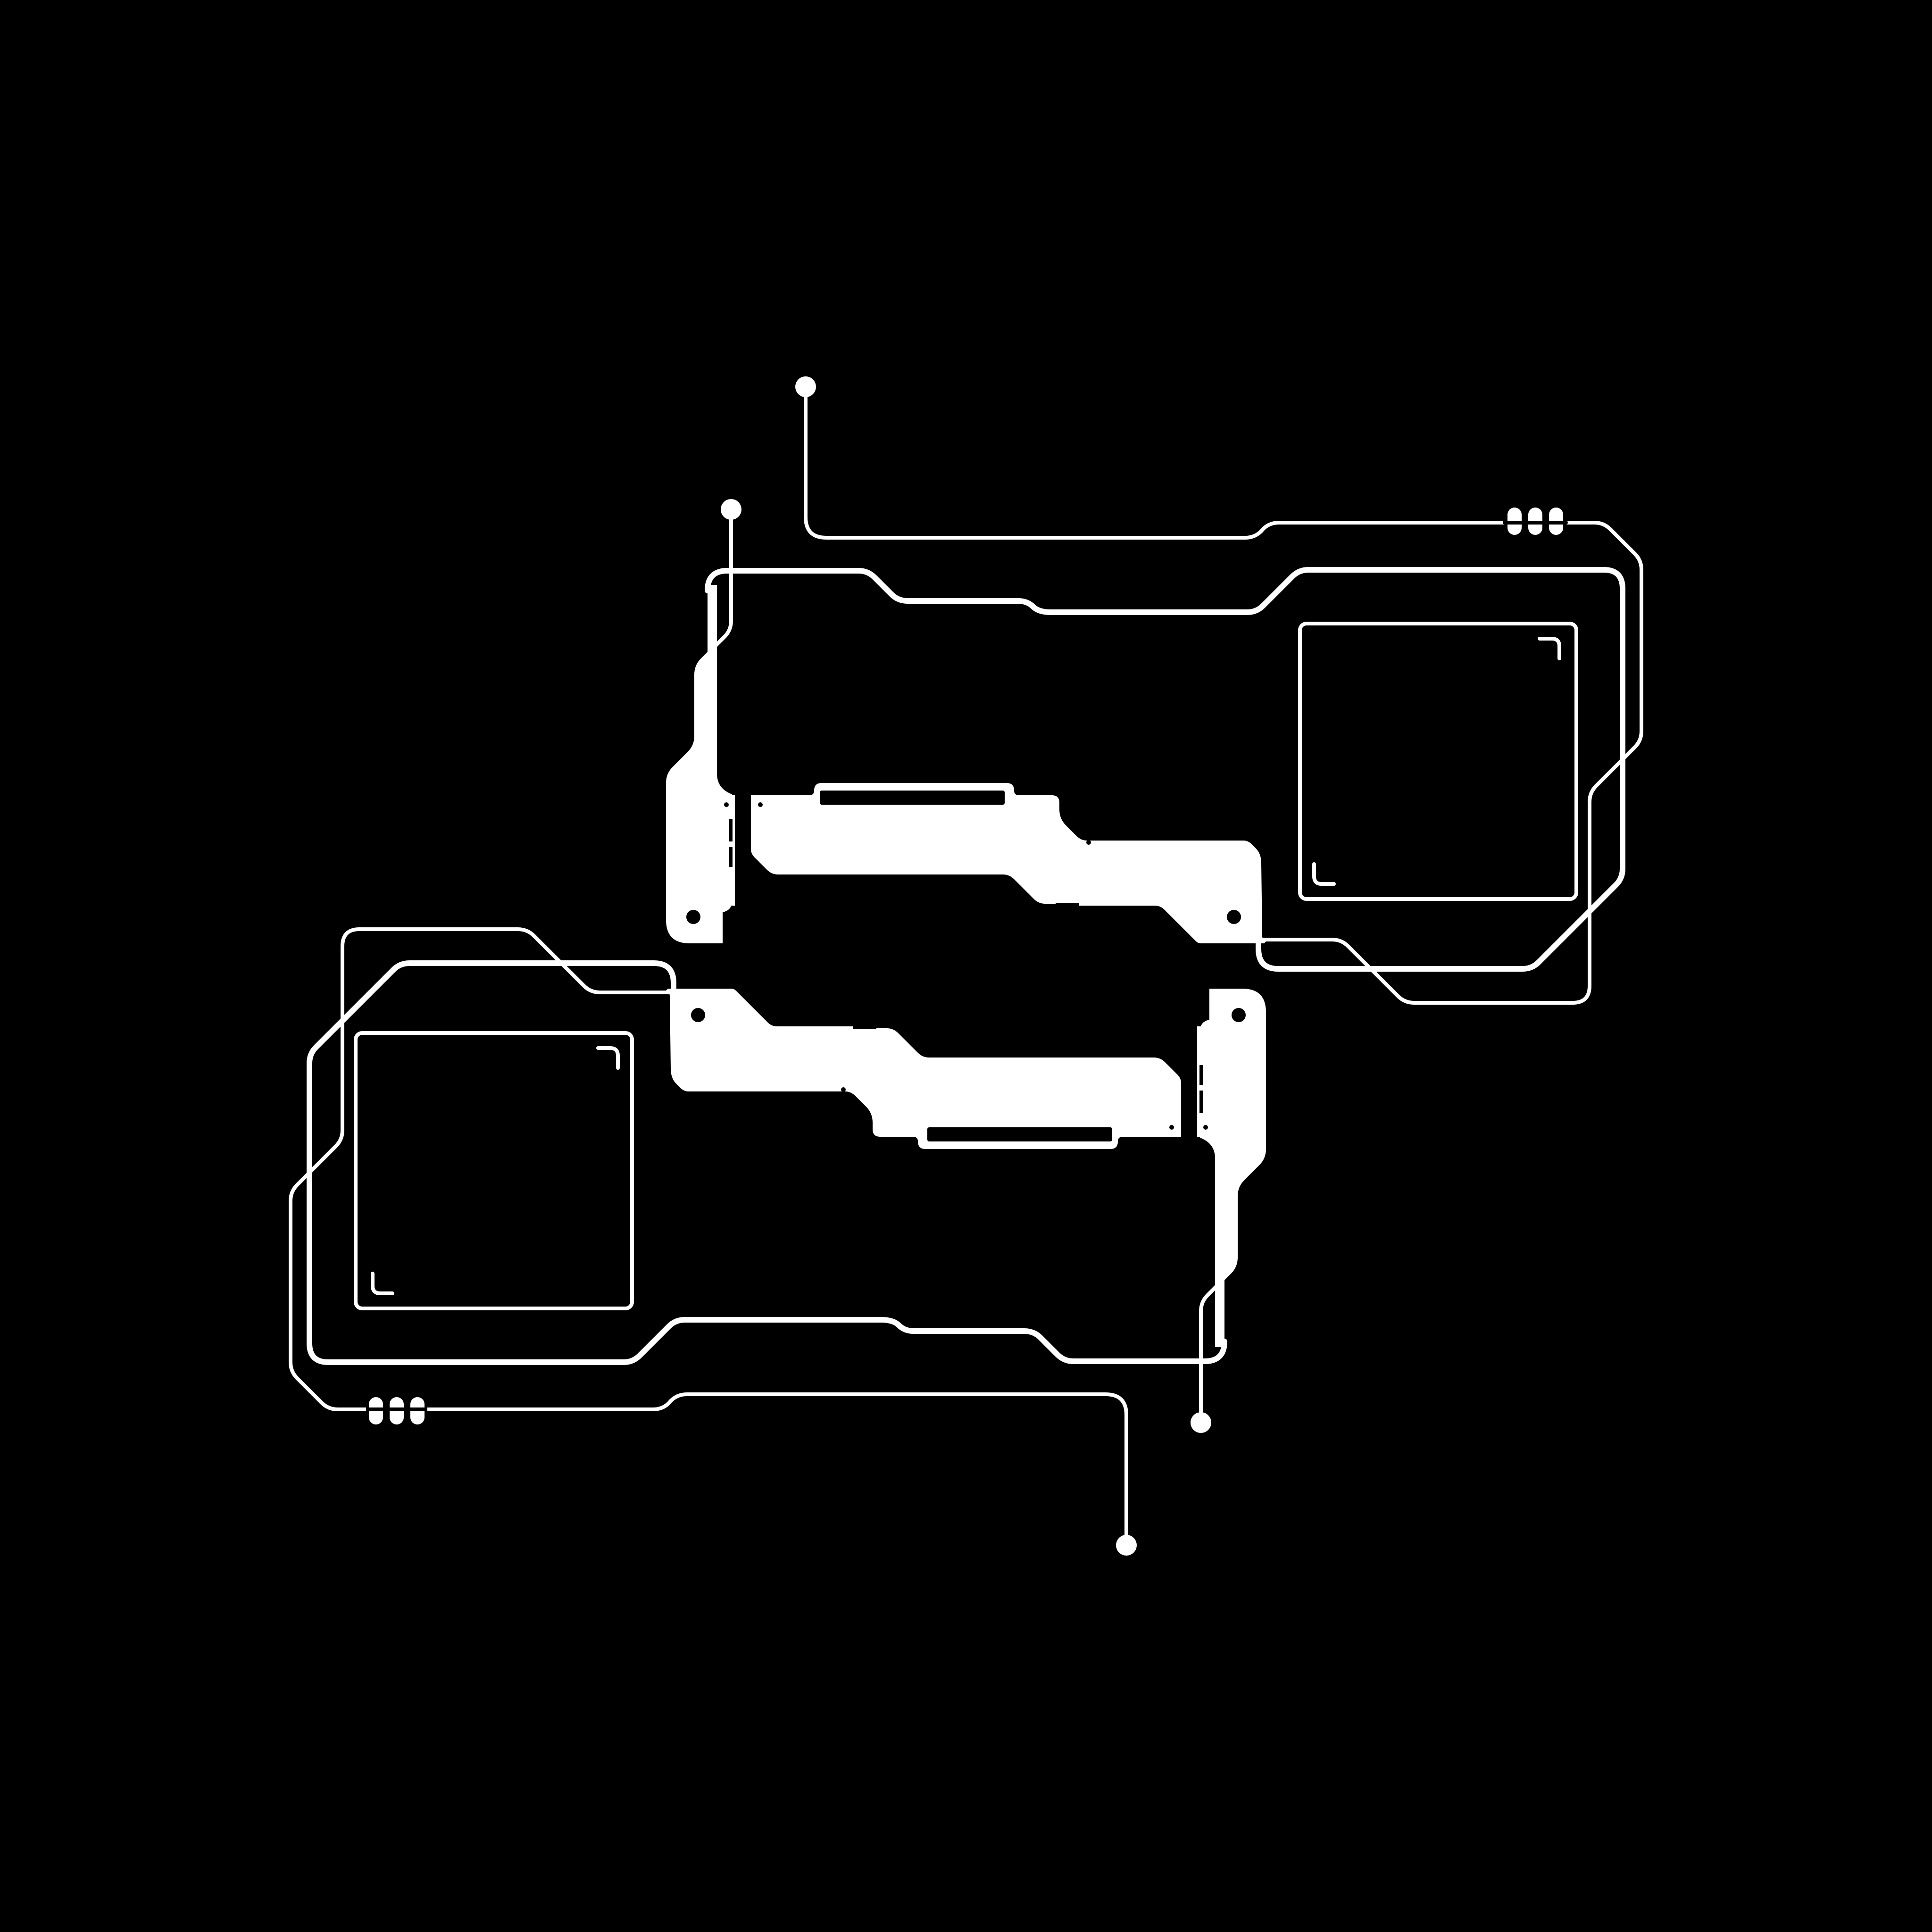 The image size is (1932, 1932). I want to click on upper-outer-frame, so click(1165, 769).